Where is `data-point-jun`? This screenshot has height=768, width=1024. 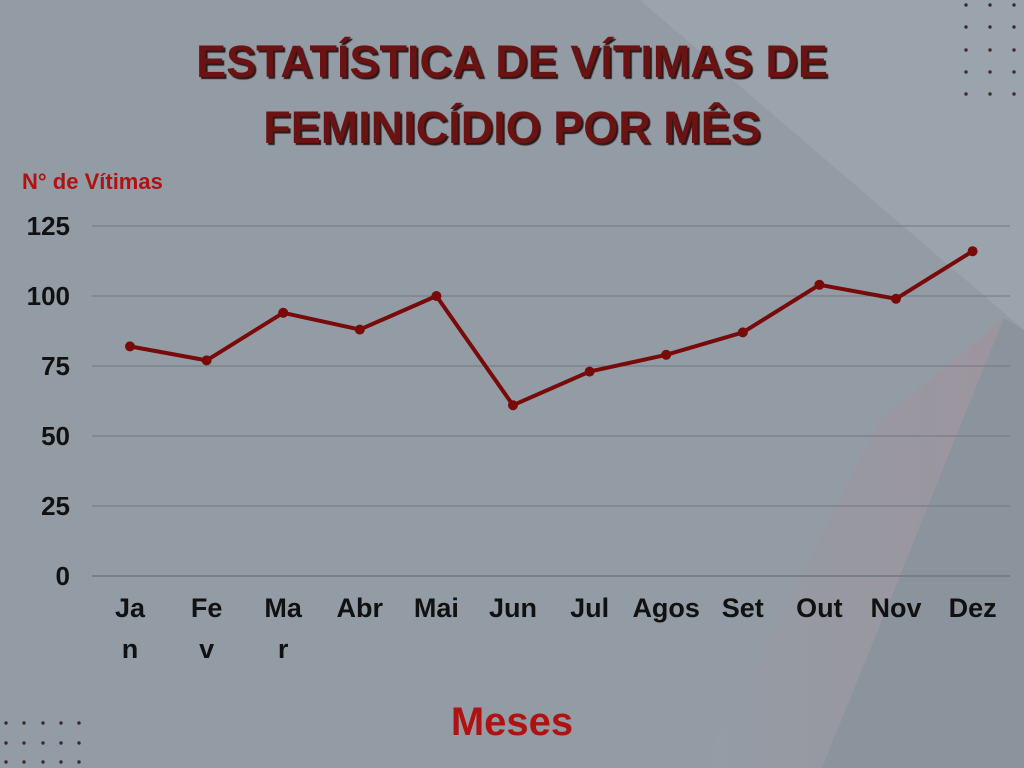 data-point-jun is located at coordinates (513, 405).